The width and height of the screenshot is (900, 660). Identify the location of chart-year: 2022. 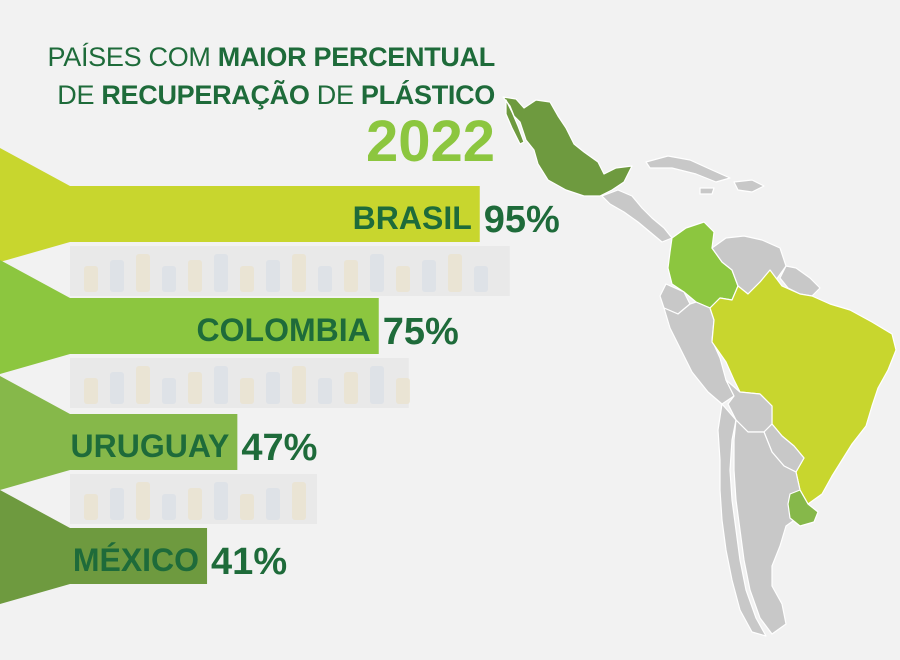
(430, 141).